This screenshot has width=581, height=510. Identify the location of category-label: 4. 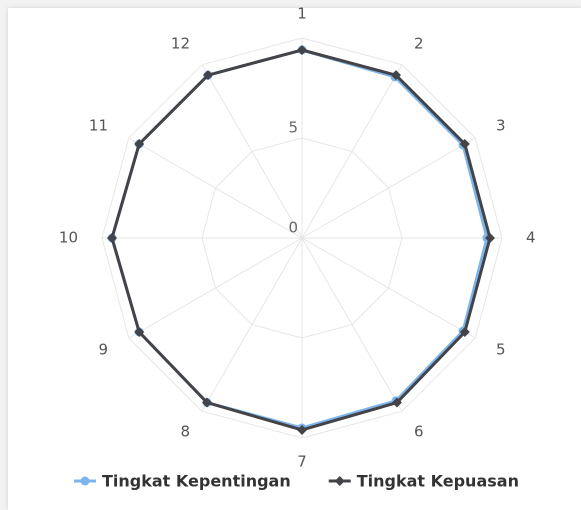
(531, 238).